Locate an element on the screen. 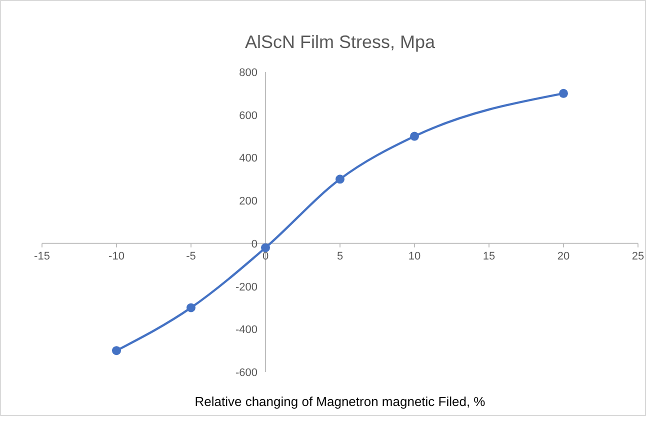  y-tick-label: -600 is located at coordinates (246, 373).